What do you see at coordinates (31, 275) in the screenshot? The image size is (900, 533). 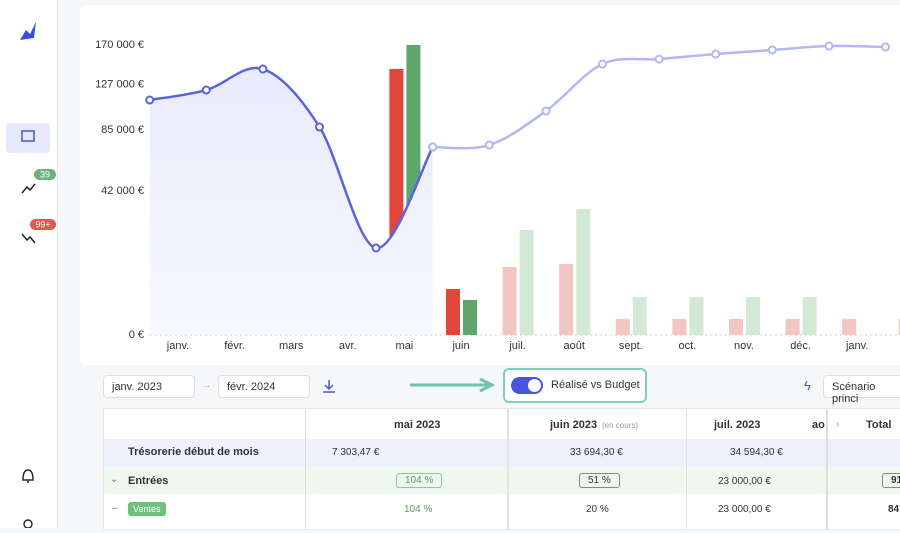 I see `sidebar-icons: 39 99+` at bounding box center [31, 275].